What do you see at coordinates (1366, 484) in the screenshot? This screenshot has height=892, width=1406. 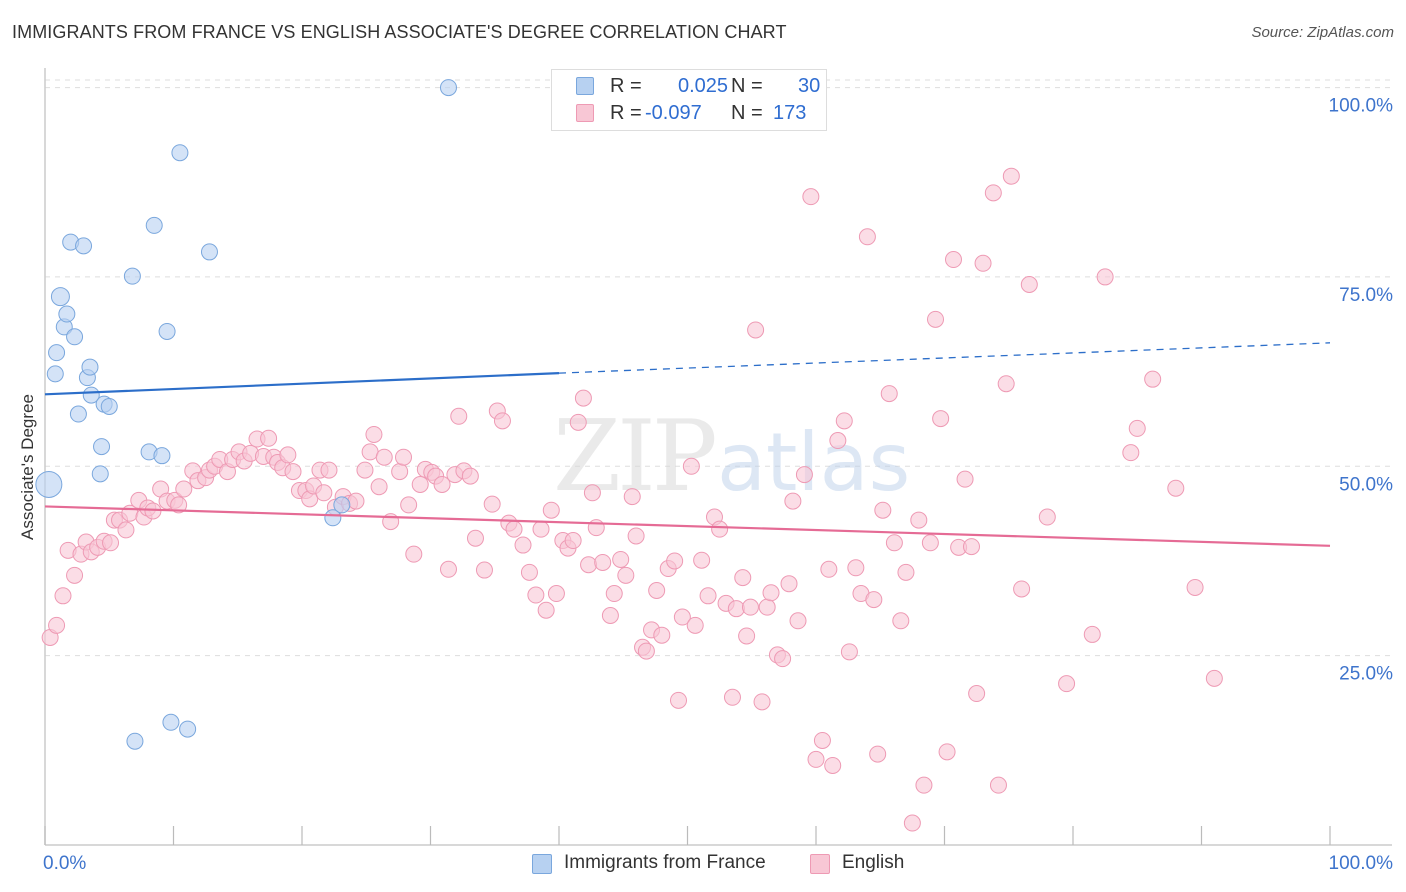 I see `y-tick-label: 50.0%` at bounding box center [1366, 484].